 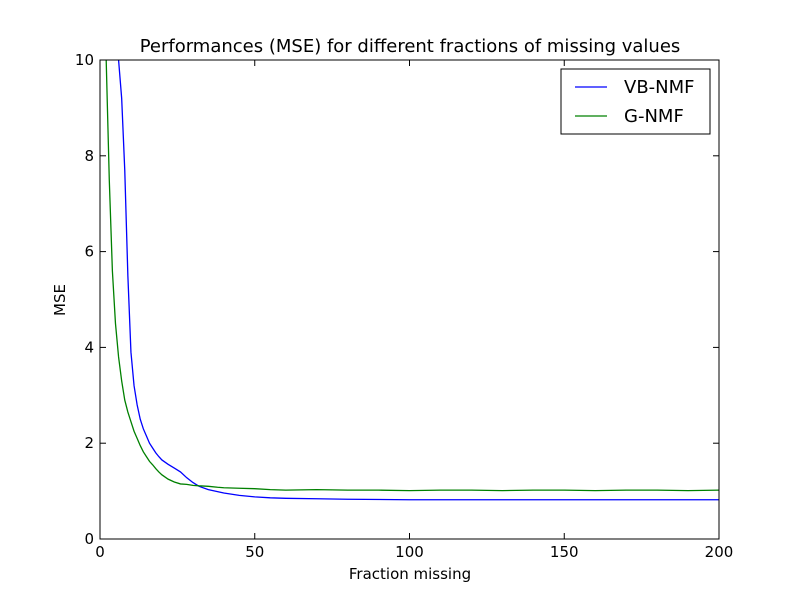 I want to click on y-axis-label: MSE, so click(x=60, y=300).